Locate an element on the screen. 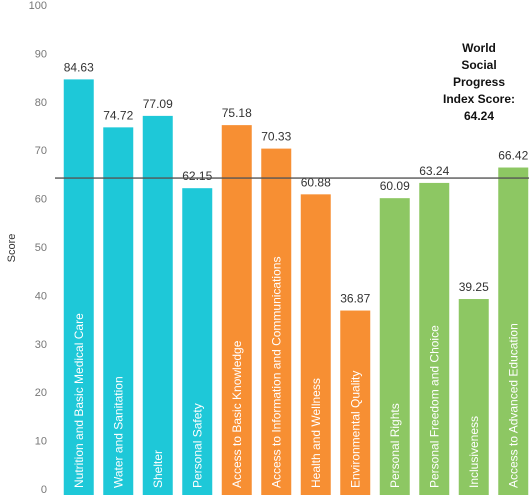  annotation-line: Index Score: is located at coordinates (479, 99).